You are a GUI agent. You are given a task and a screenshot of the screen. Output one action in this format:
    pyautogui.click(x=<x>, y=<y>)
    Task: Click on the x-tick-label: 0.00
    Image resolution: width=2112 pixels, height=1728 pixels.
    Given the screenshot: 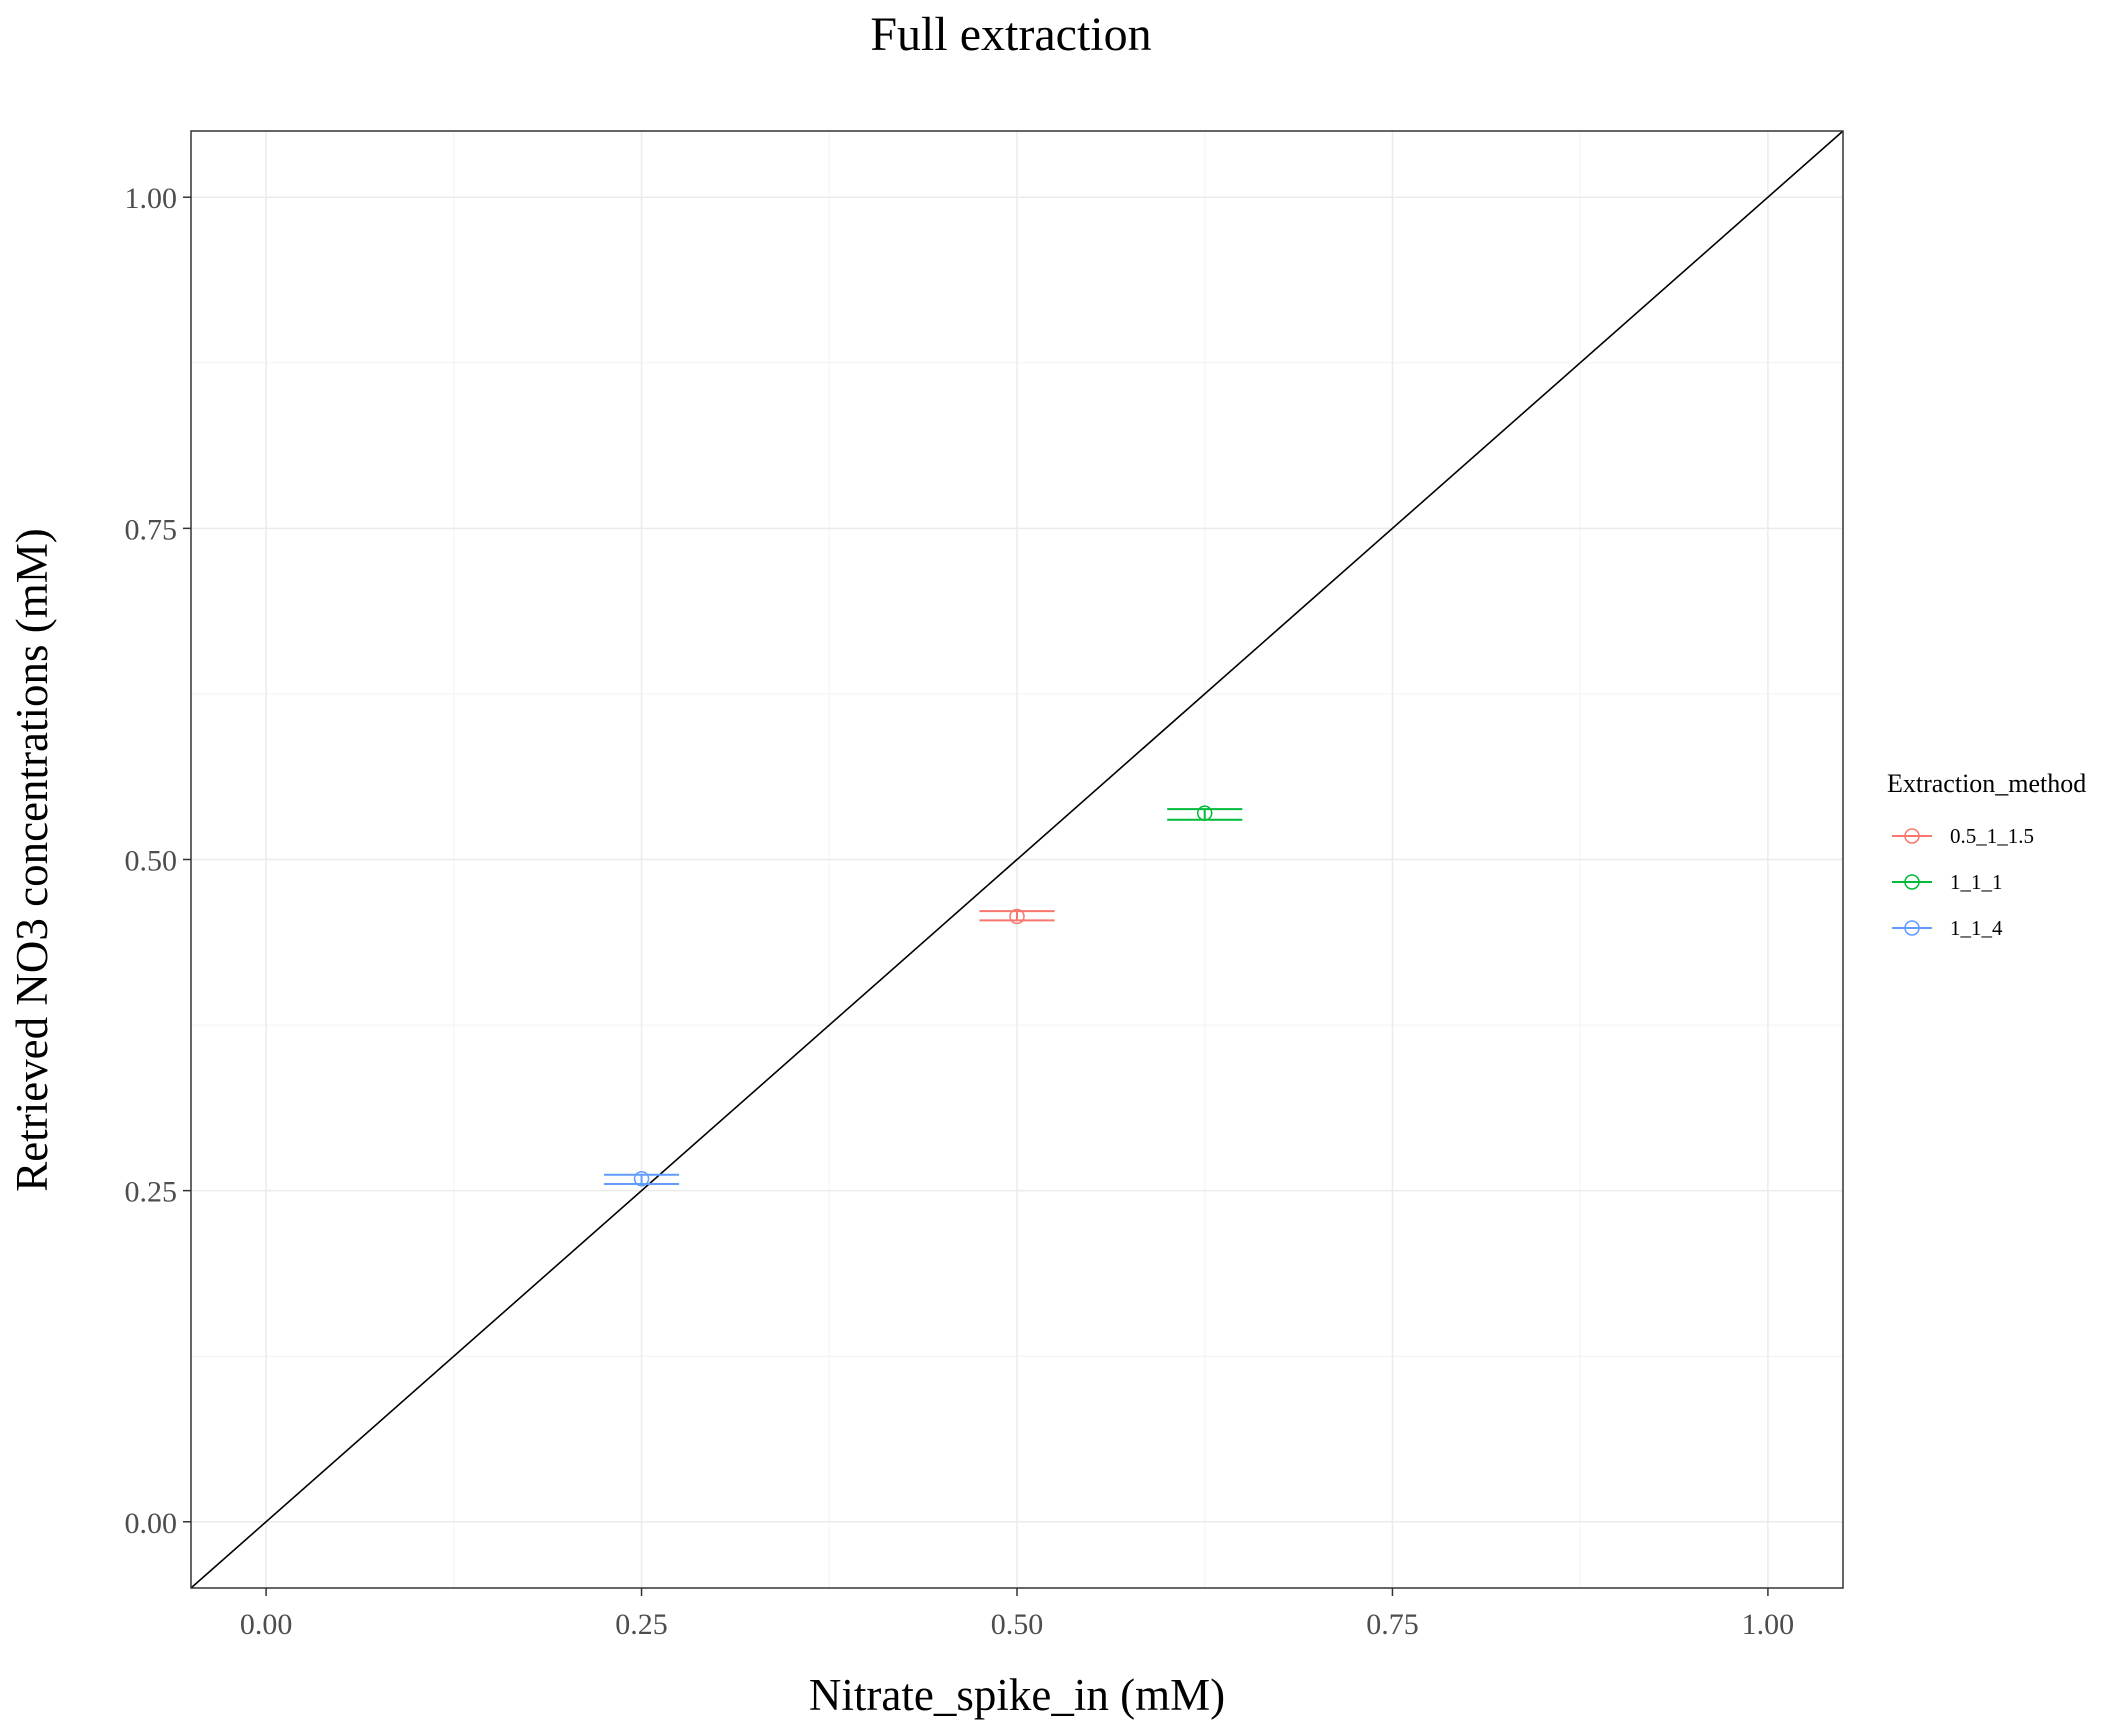 What is the action you would take?
    pyautogui.click(x=266, y=1624)
    